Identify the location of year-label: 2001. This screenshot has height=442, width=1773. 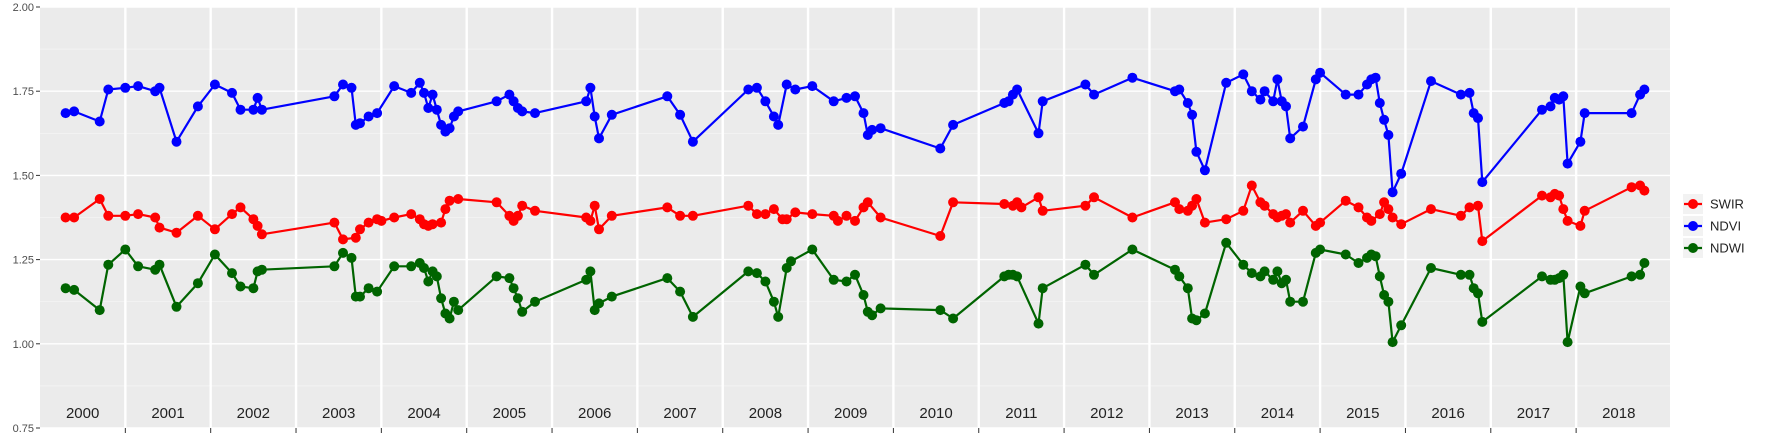
(167, 413).